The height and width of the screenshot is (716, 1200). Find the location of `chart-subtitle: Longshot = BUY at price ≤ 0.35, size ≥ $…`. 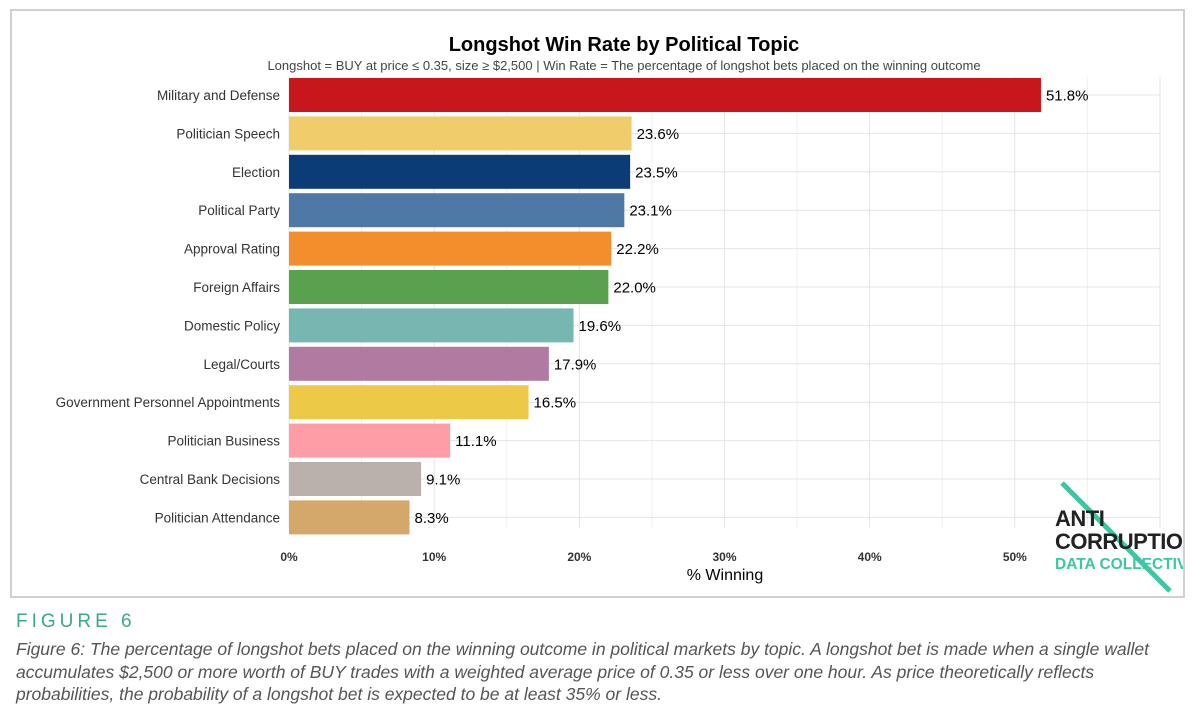

chart-subtitle: Longshot = BUY at price ≤ 0.35, size ≥ $… is located at coordinates (623, 65).